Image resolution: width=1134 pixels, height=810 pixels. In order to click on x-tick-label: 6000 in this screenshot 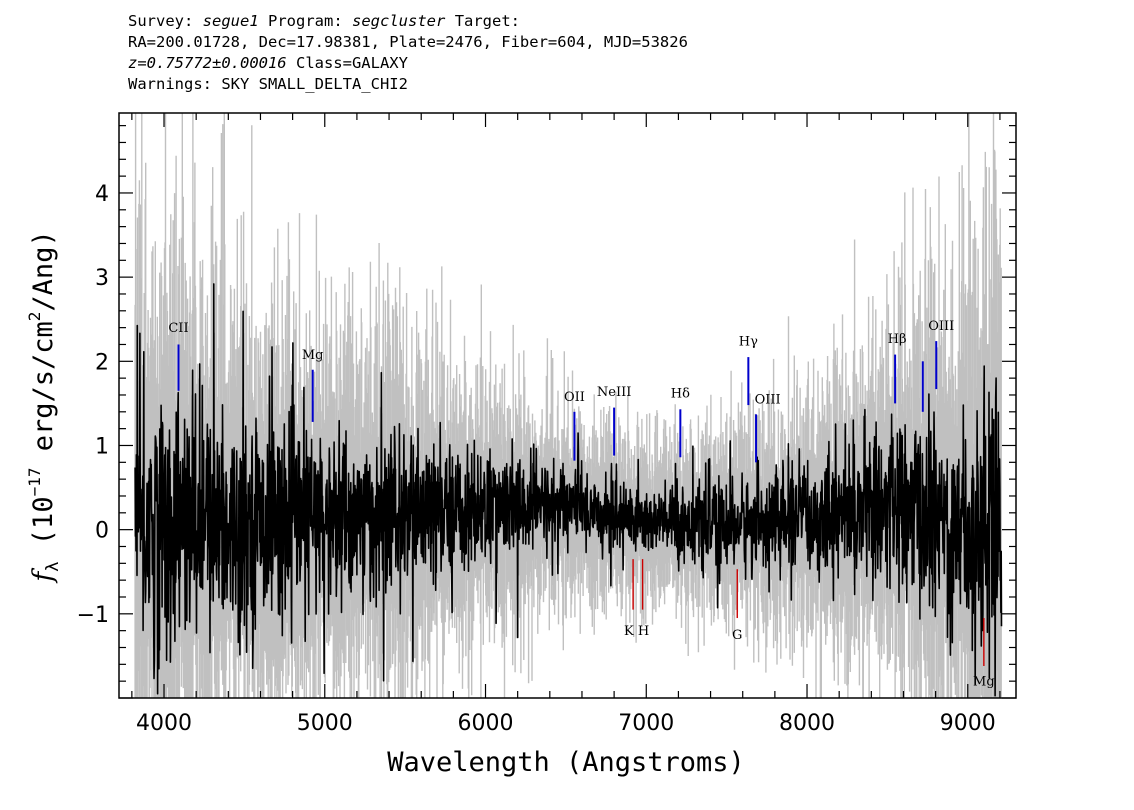, I will do `click(486, 723)`.